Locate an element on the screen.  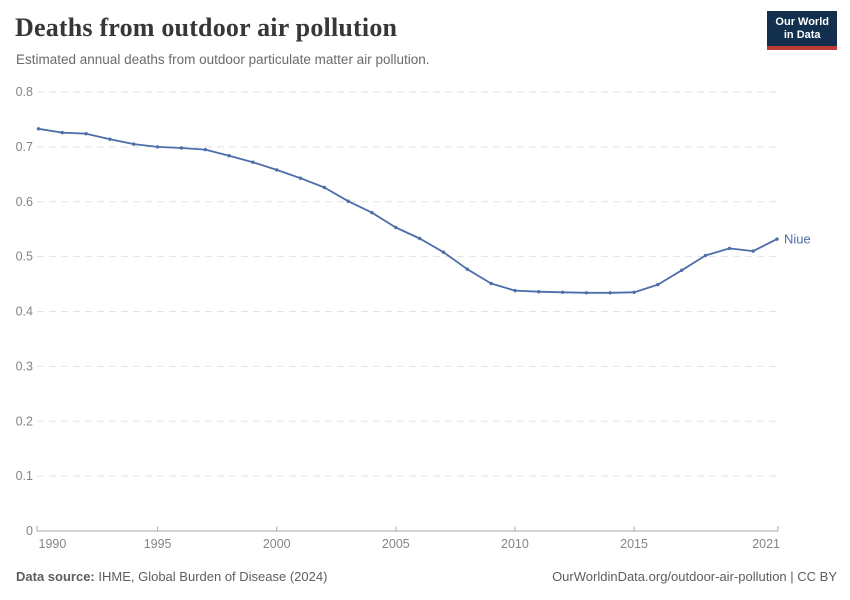
y-axis-label: 0.1 is located at coordinates (24, 476).